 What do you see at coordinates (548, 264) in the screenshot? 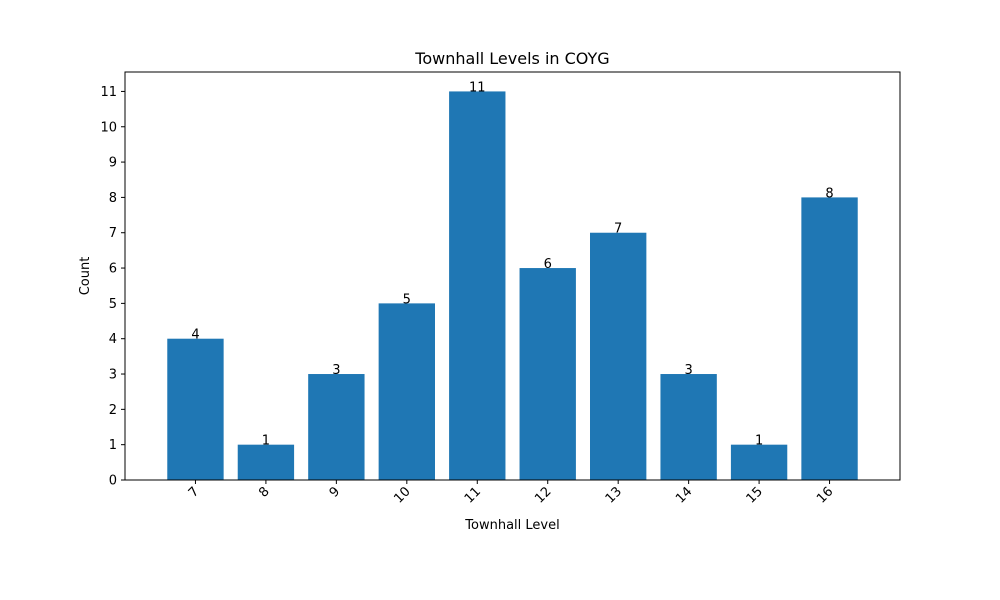
I see `data-label-12: 6` at bounding box center [548, 264].